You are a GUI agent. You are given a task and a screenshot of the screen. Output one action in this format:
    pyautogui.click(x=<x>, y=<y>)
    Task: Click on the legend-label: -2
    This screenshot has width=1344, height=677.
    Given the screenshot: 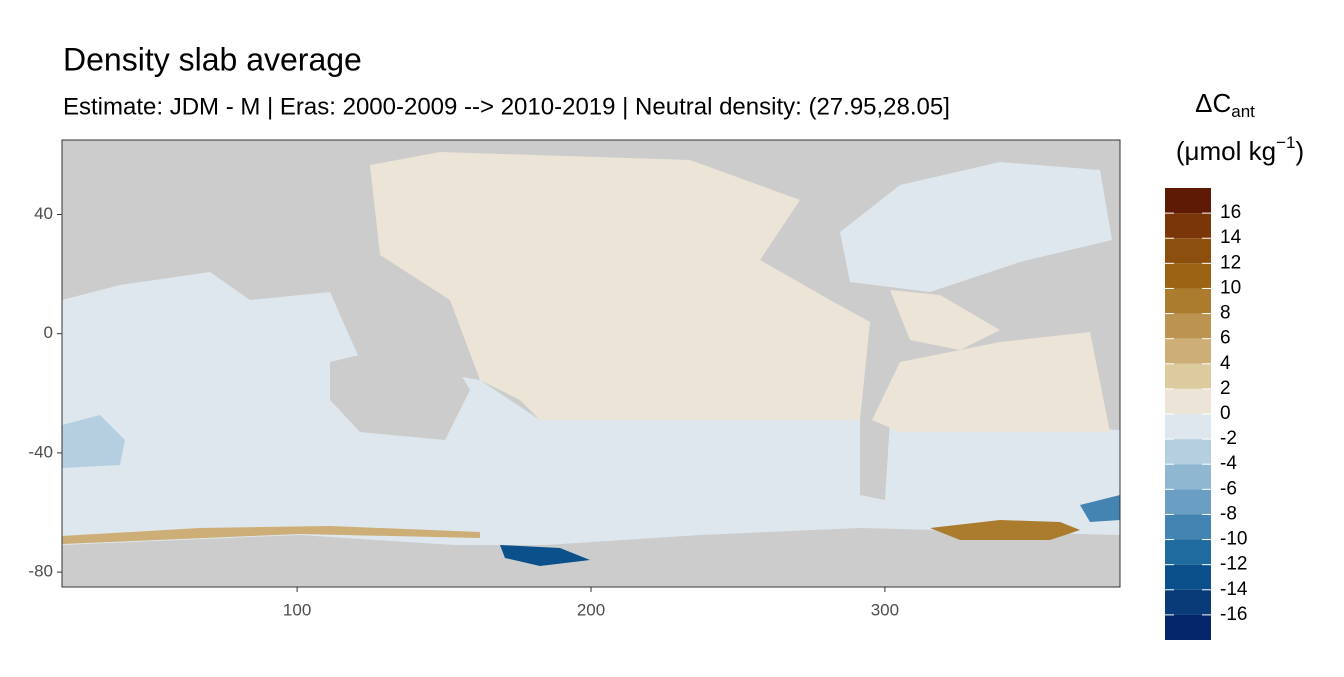 What is the action you would take?
    pyautogui.click(x=1228, y=438)
    